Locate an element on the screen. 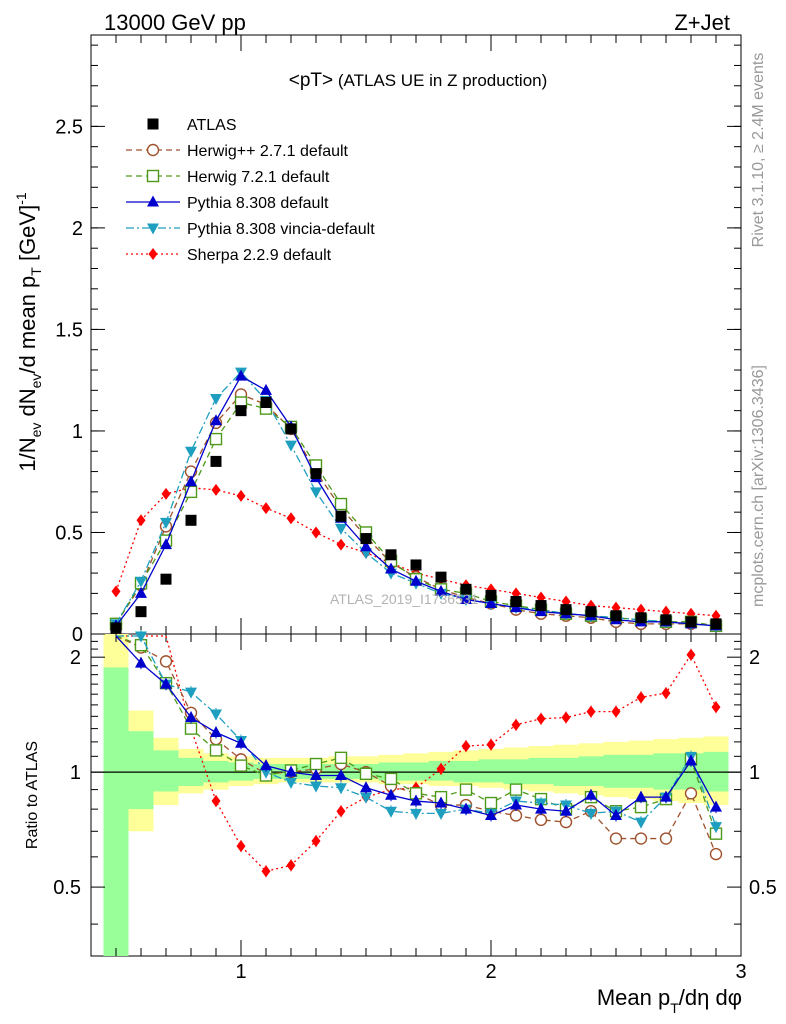 The width and height of the screenshot is (786, 1024). watermark-analysis-id: ATLAS_2019_I1736531 is located at coordinates (404, 599).